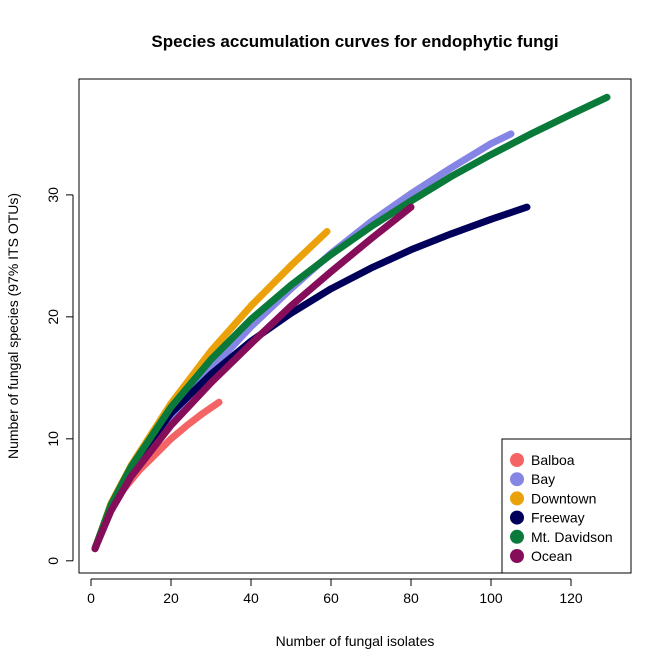 This screenshot has width=672, height=672. Describe the element at coordinates (411, 598) in the screenshot. I see `x-tick-label: 80` at that location.